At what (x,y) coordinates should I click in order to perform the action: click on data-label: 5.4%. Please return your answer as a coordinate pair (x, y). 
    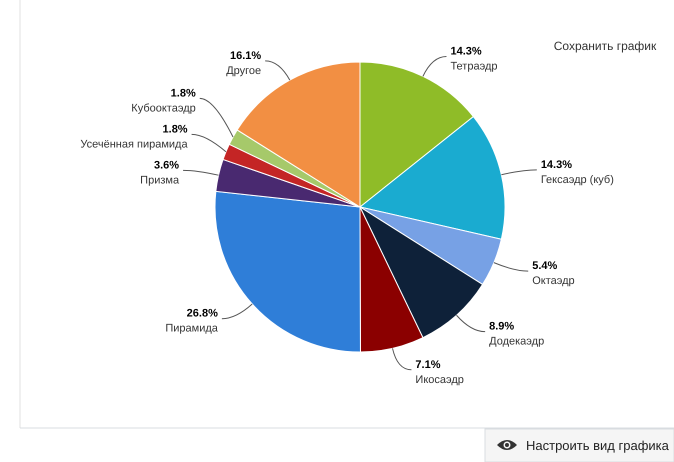
    Looking at the image, I should click on (545, 266).